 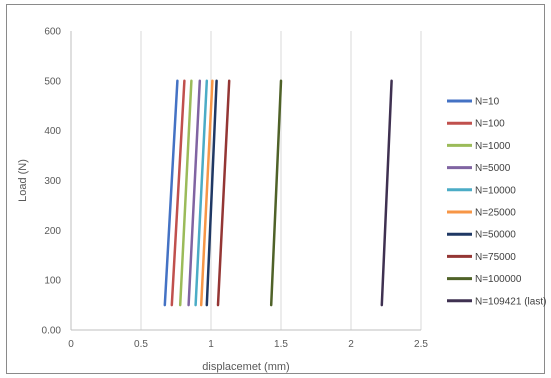 What do you see at coordinates (510, 301) in the screenshot?
I see `legend-entry-label: N=109421 (last)` at bounding box center [510, 301].